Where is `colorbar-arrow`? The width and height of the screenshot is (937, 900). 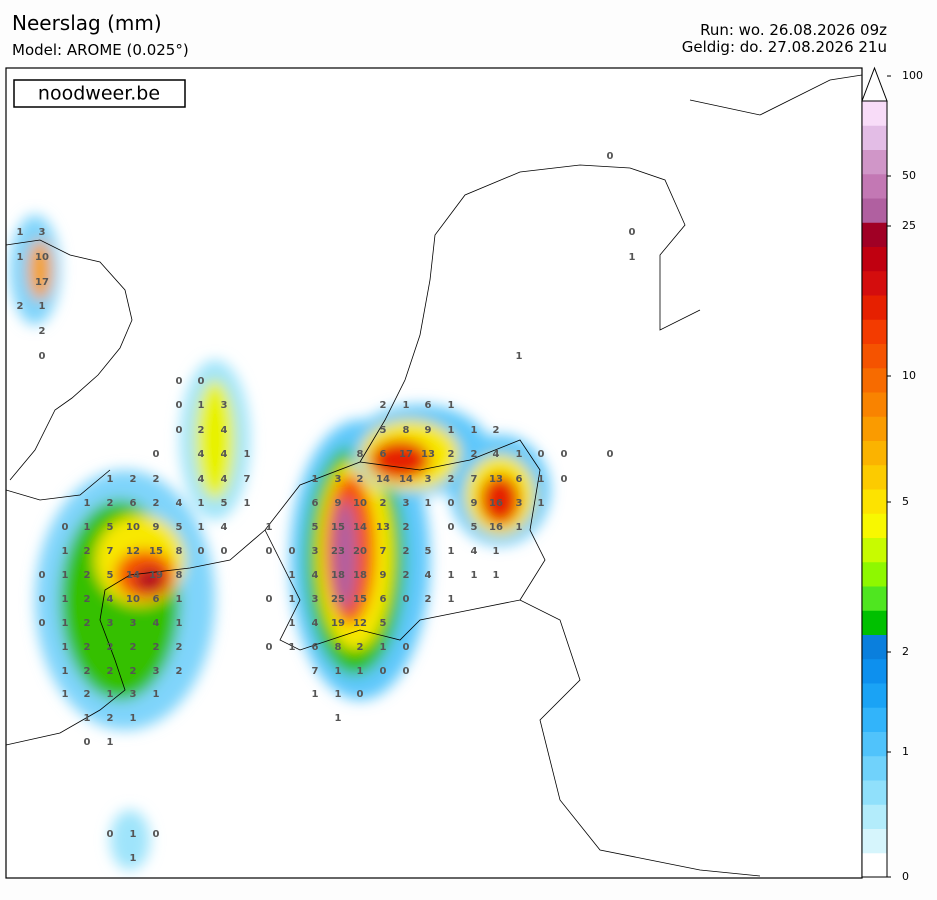 colorbar-arrow is located at coordinates (874, 84).